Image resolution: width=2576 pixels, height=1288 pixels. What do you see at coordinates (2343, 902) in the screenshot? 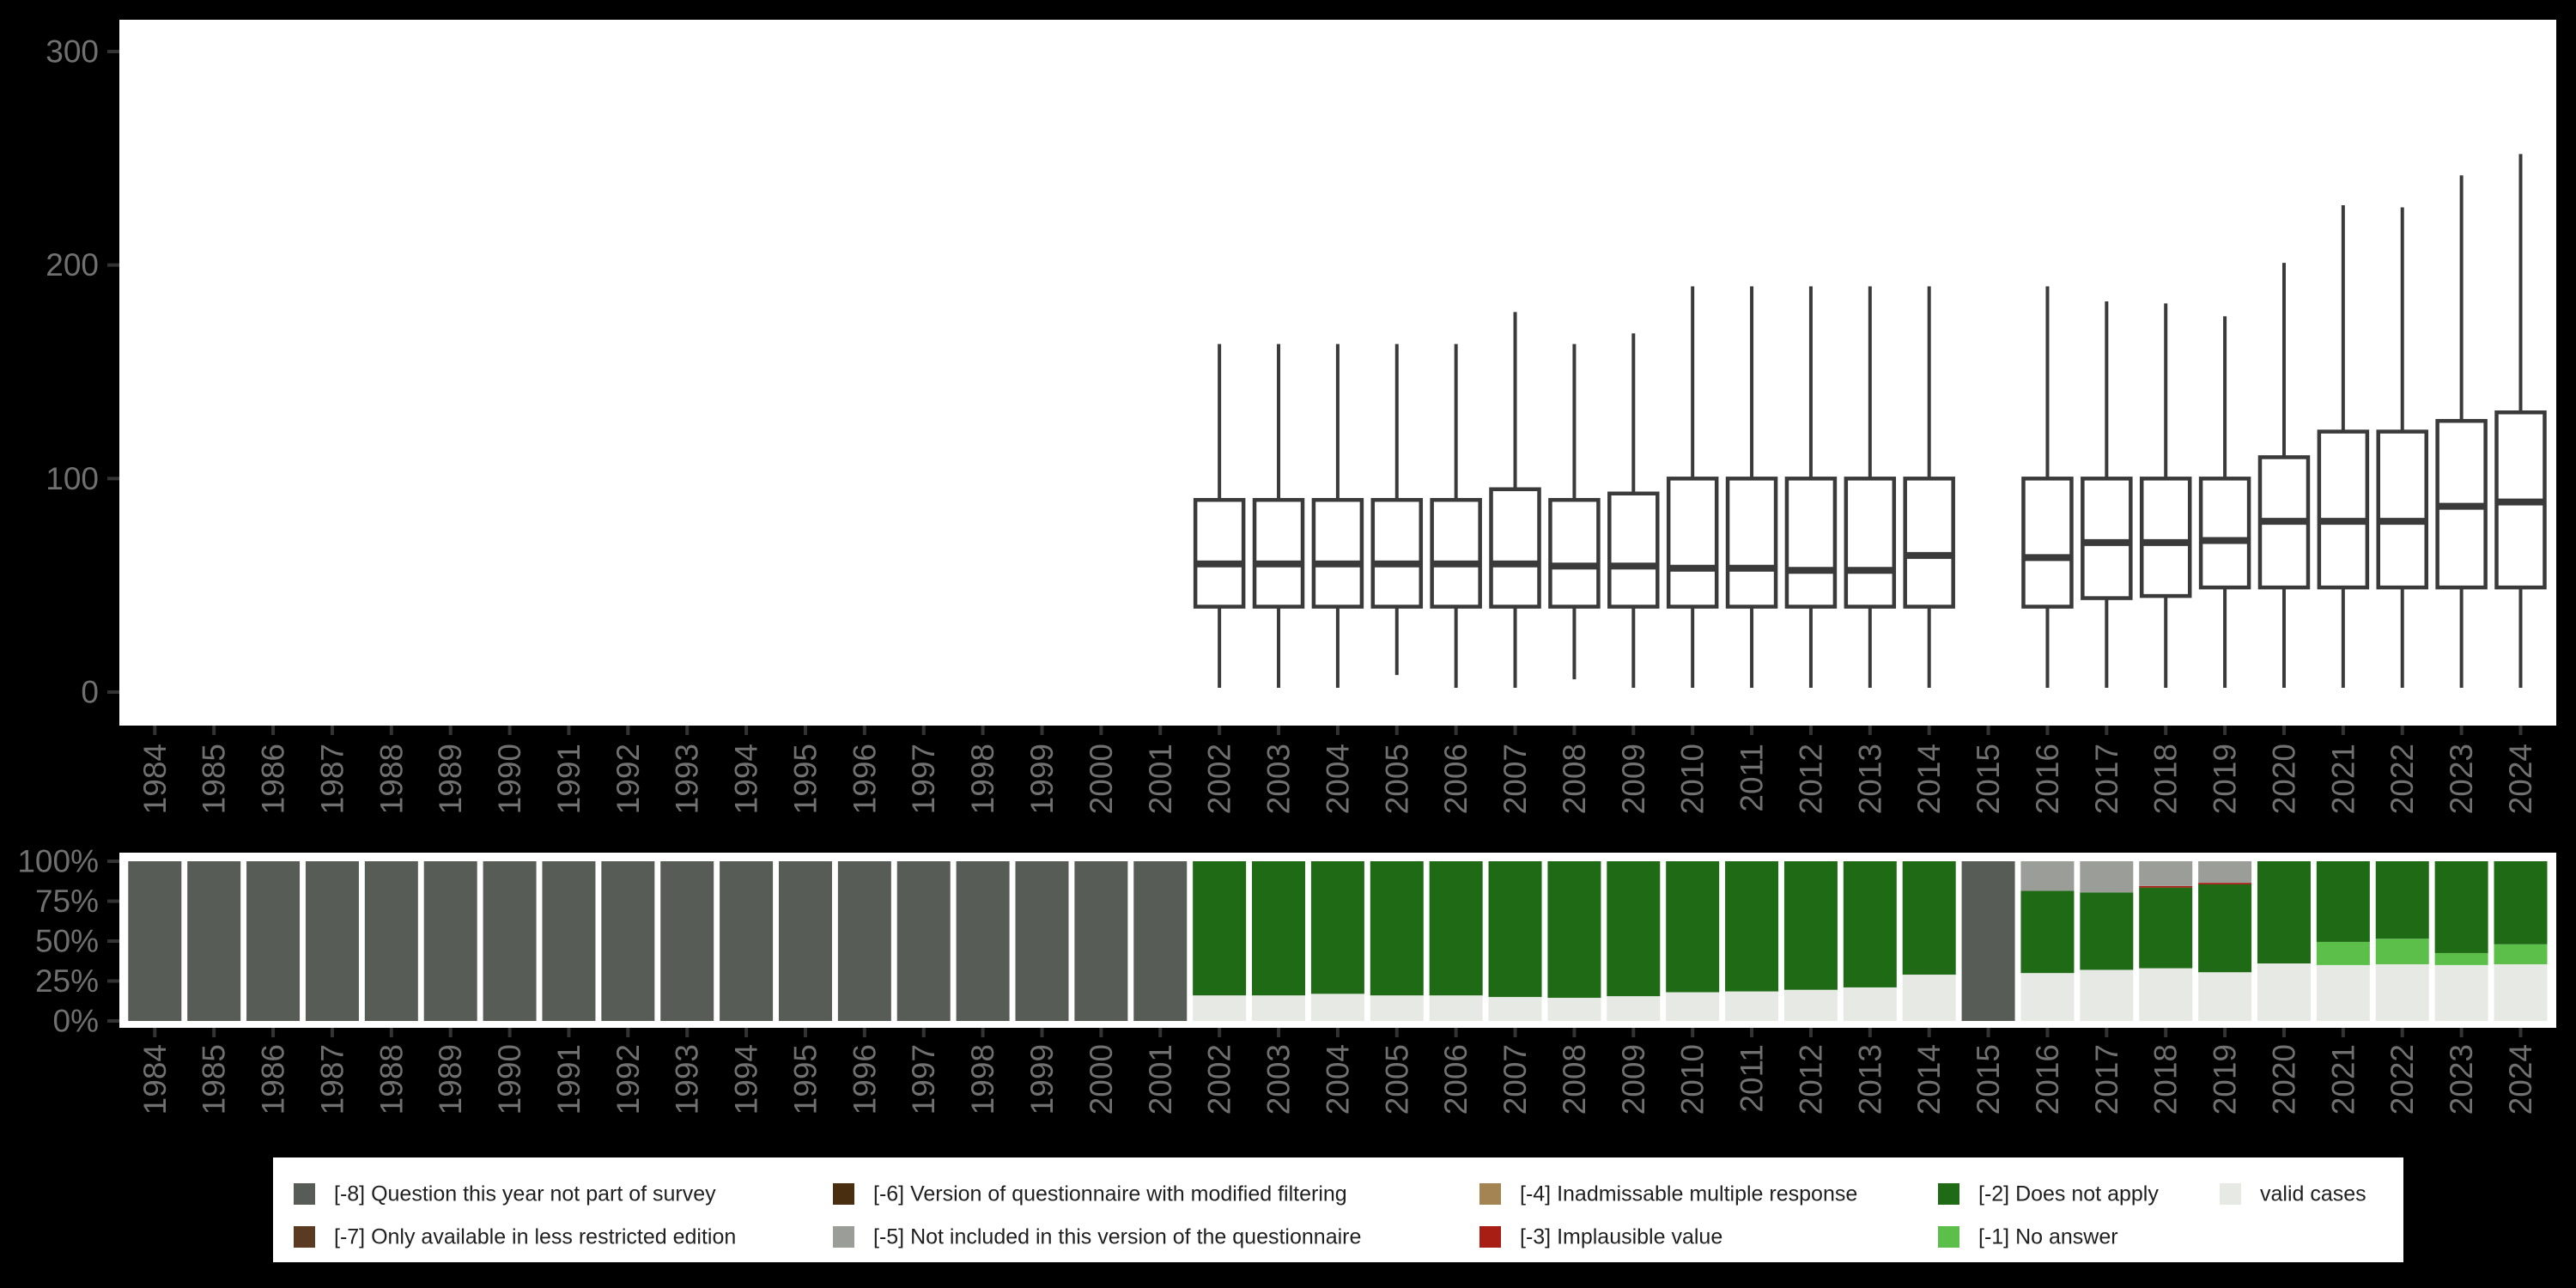
I see `bar-segment-2021--2` at bounding box center [2343, 902].